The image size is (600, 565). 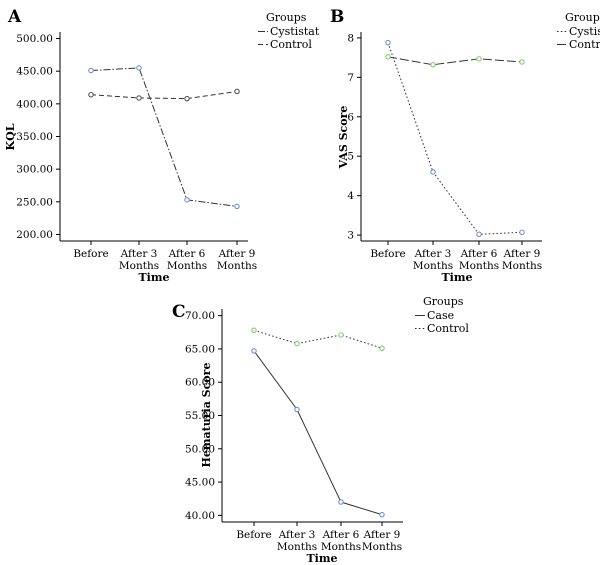 I want to click on panel-c-series-line-case, so click(x=318, y=433).